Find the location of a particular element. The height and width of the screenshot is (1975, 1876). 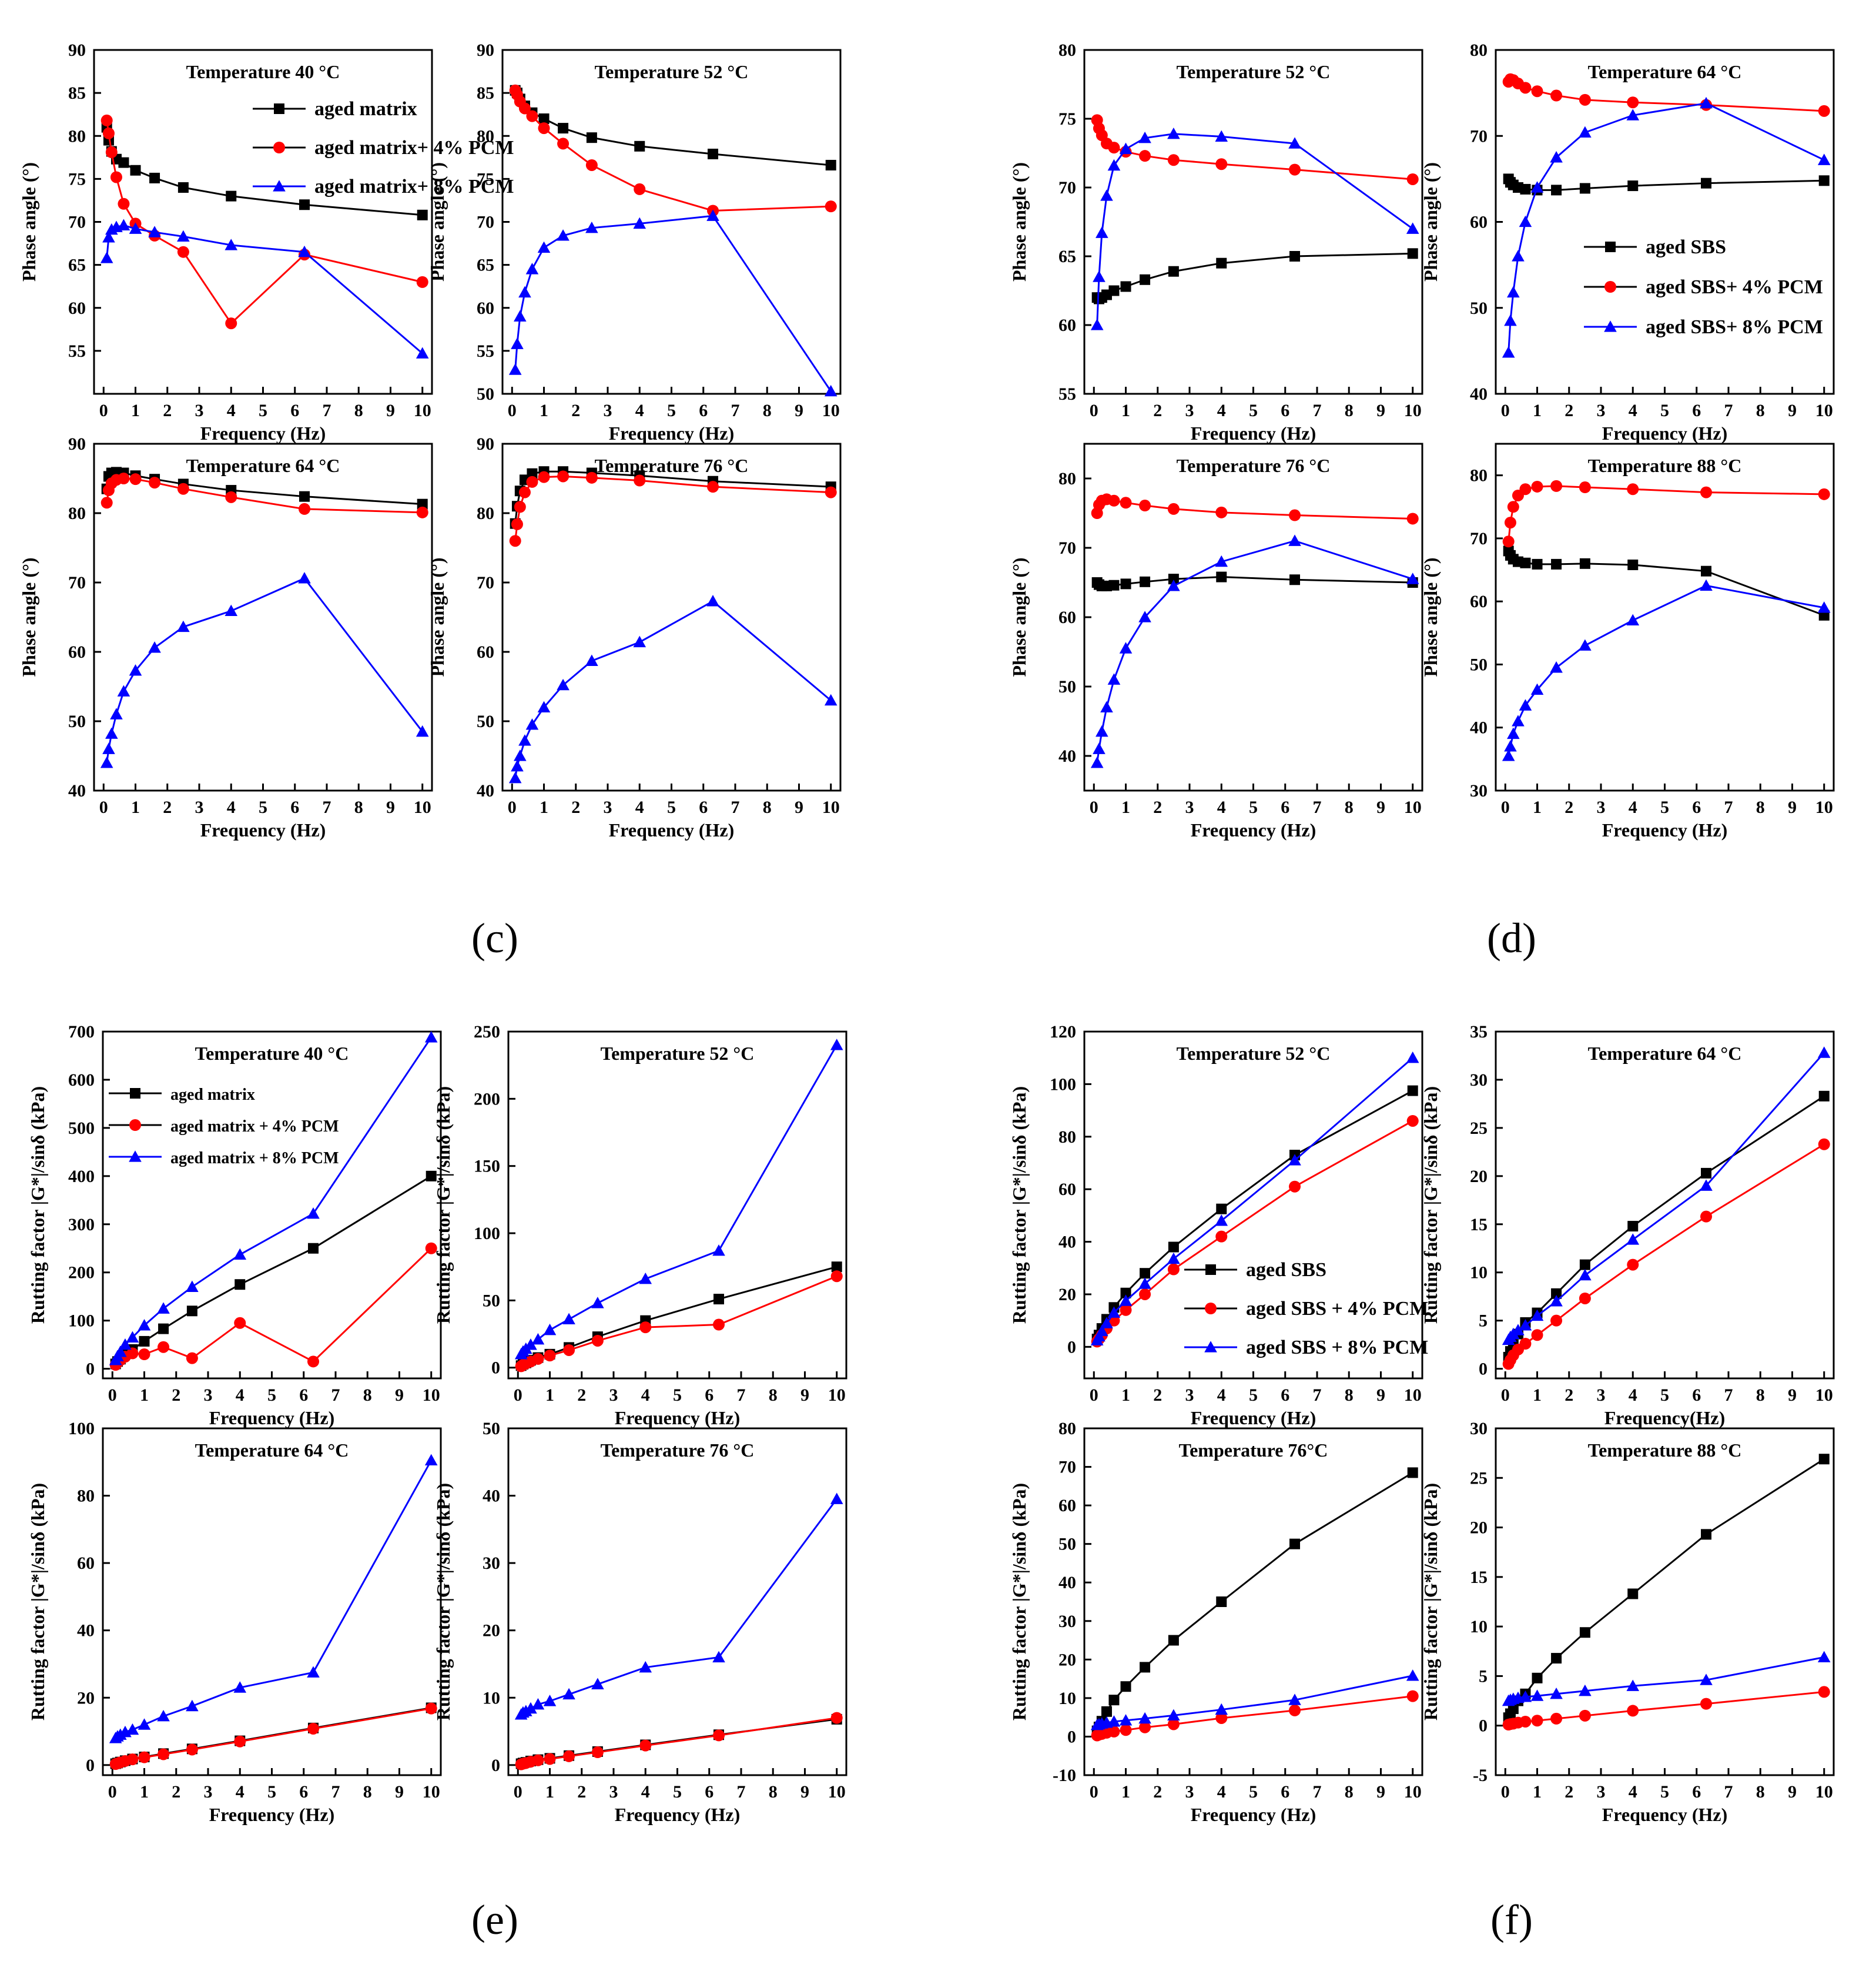

y-tick-label: 75 is located at coordinates (486, 179).